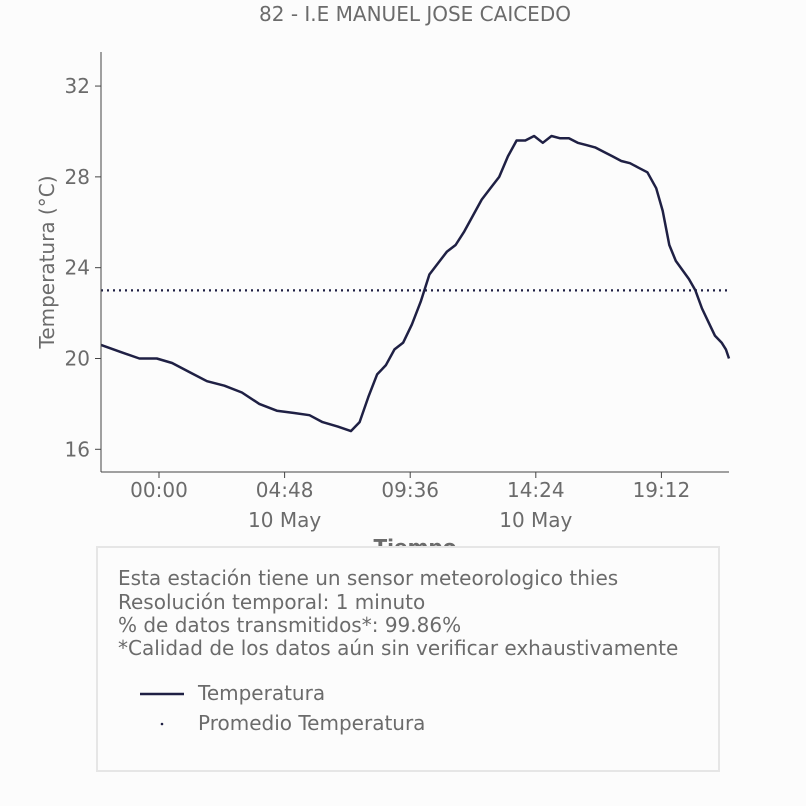  What do you see at coordinates (77, 268) in the screenshot?
I see `y-tick-label: 24` at bounding box center [77, 268].